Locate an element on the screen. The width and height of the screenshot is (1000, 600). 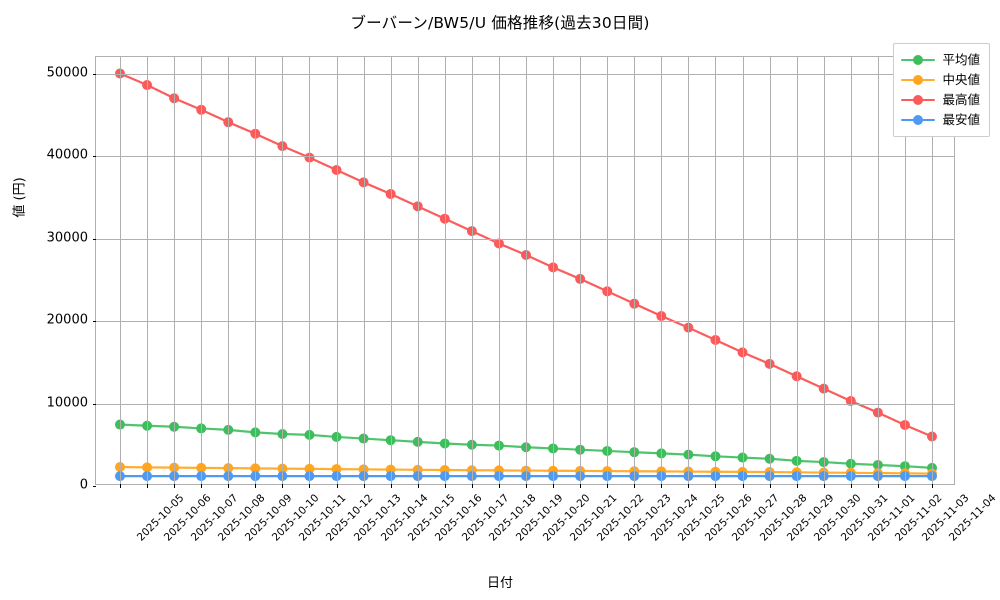
chart-legend: 平均値中央値最高値最安値 is located at coordinates (941, 90).